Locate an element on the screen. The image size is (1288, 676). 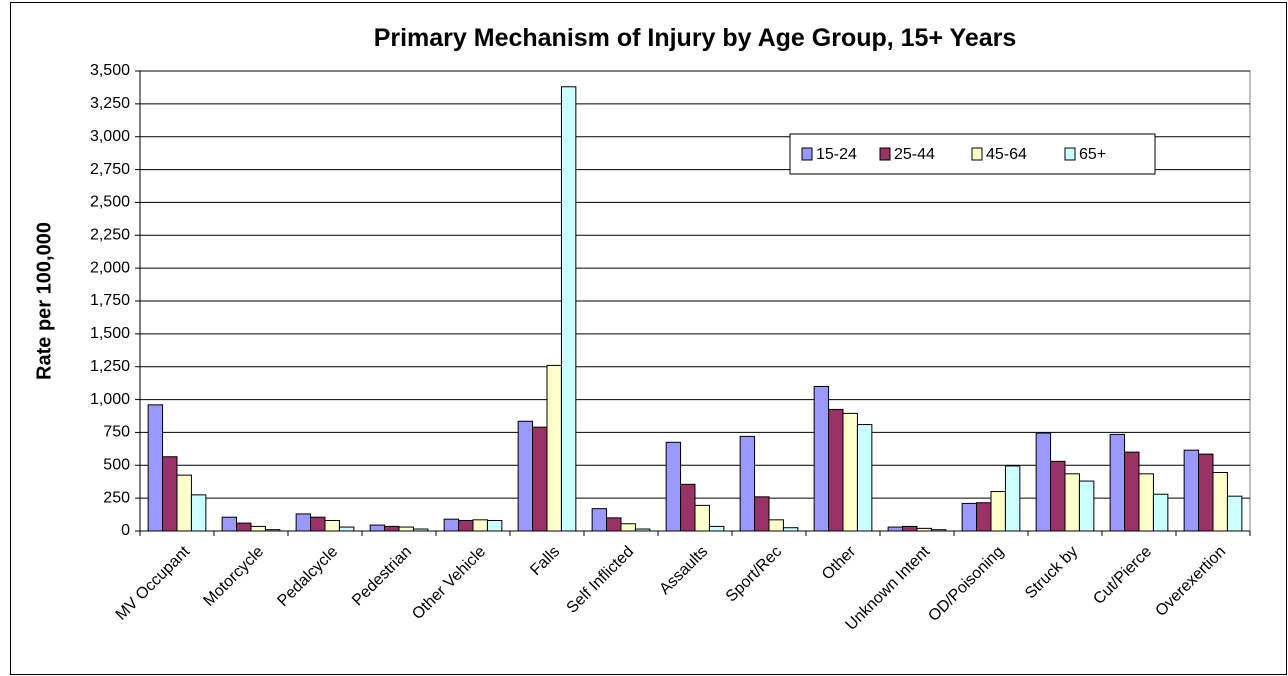
y-tick-label: 750 is located at coordinates (116, 432).